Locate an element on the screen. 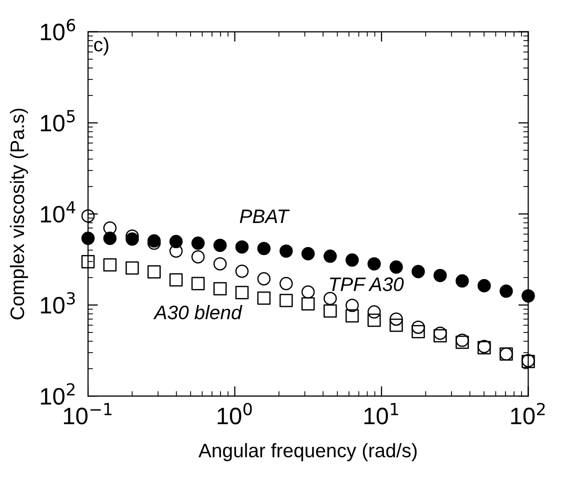 The width and height of the screenshot is (568, 489). y-axis-title: Complex viscosity (Pa.s) is located at coordinates (19, 214).